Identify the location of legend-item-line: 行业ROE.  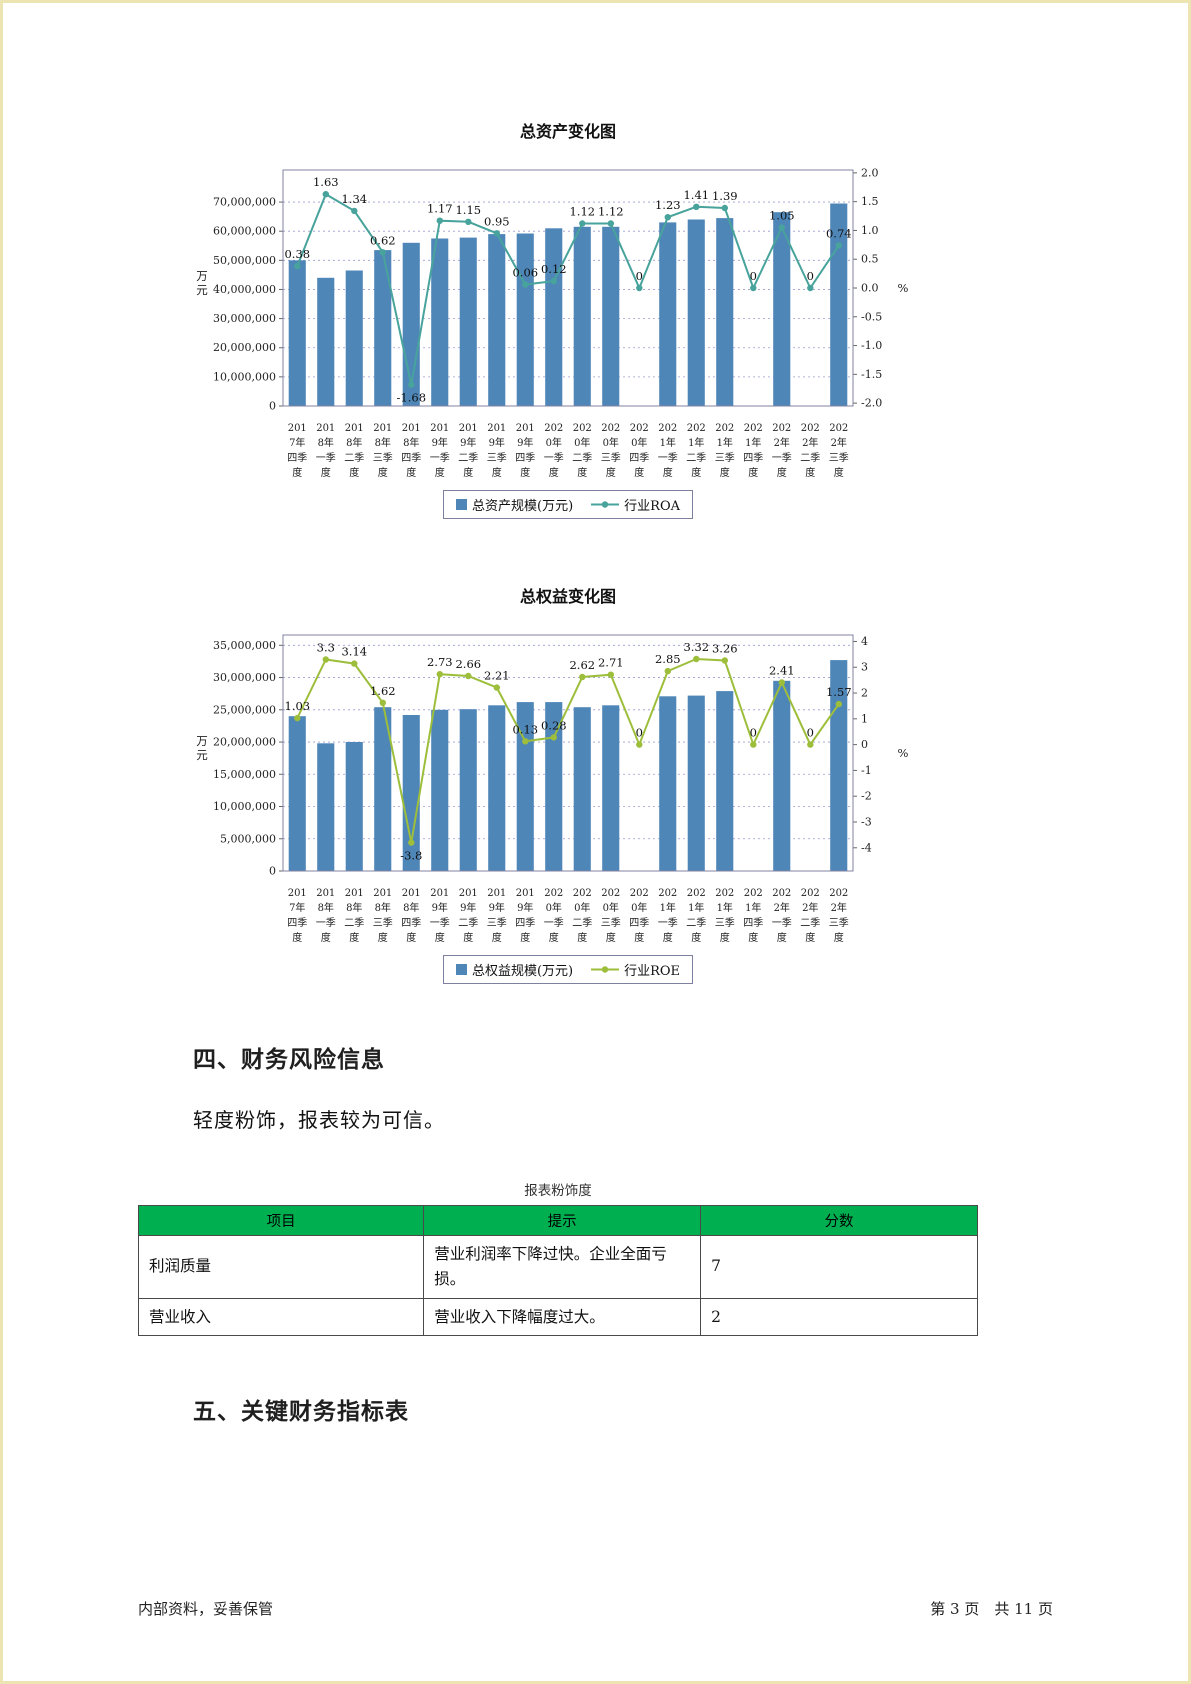
(635, 969).